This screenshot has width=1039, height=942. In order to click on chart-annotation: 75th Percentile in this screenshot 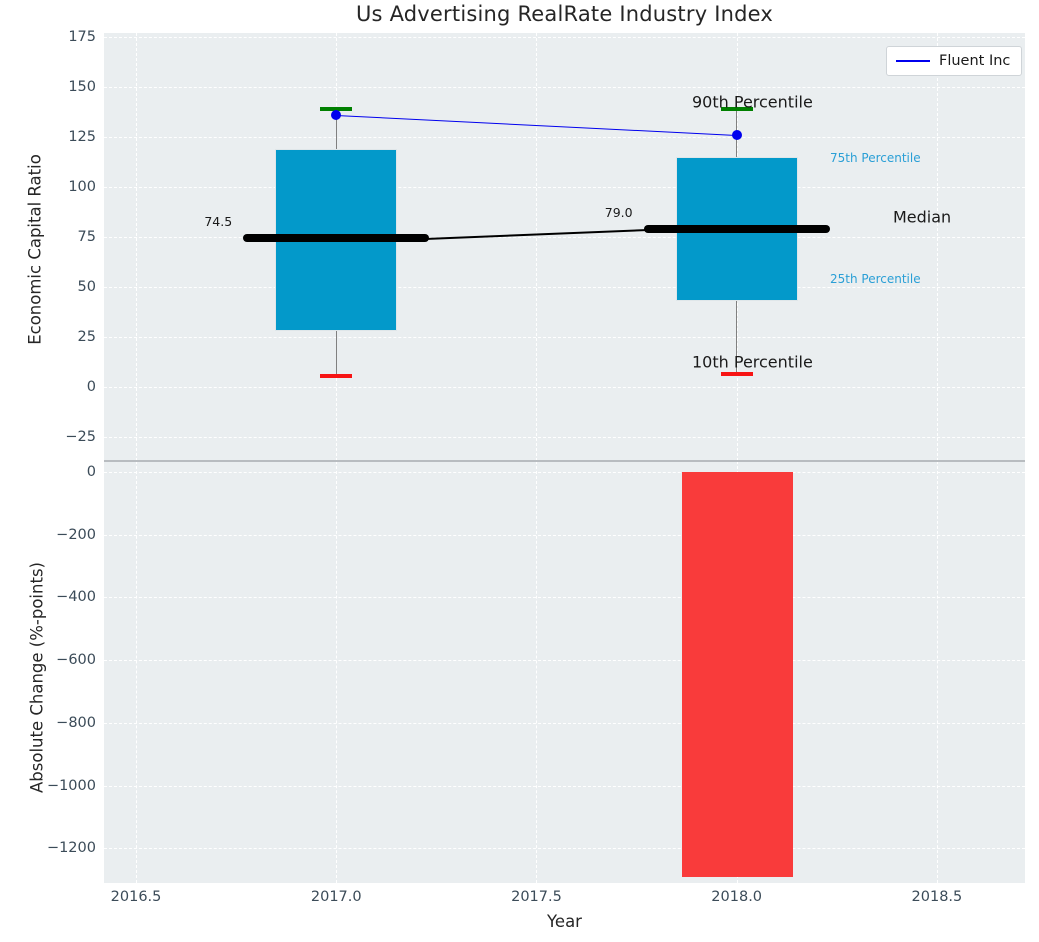, I will do `click(875, 158)`.